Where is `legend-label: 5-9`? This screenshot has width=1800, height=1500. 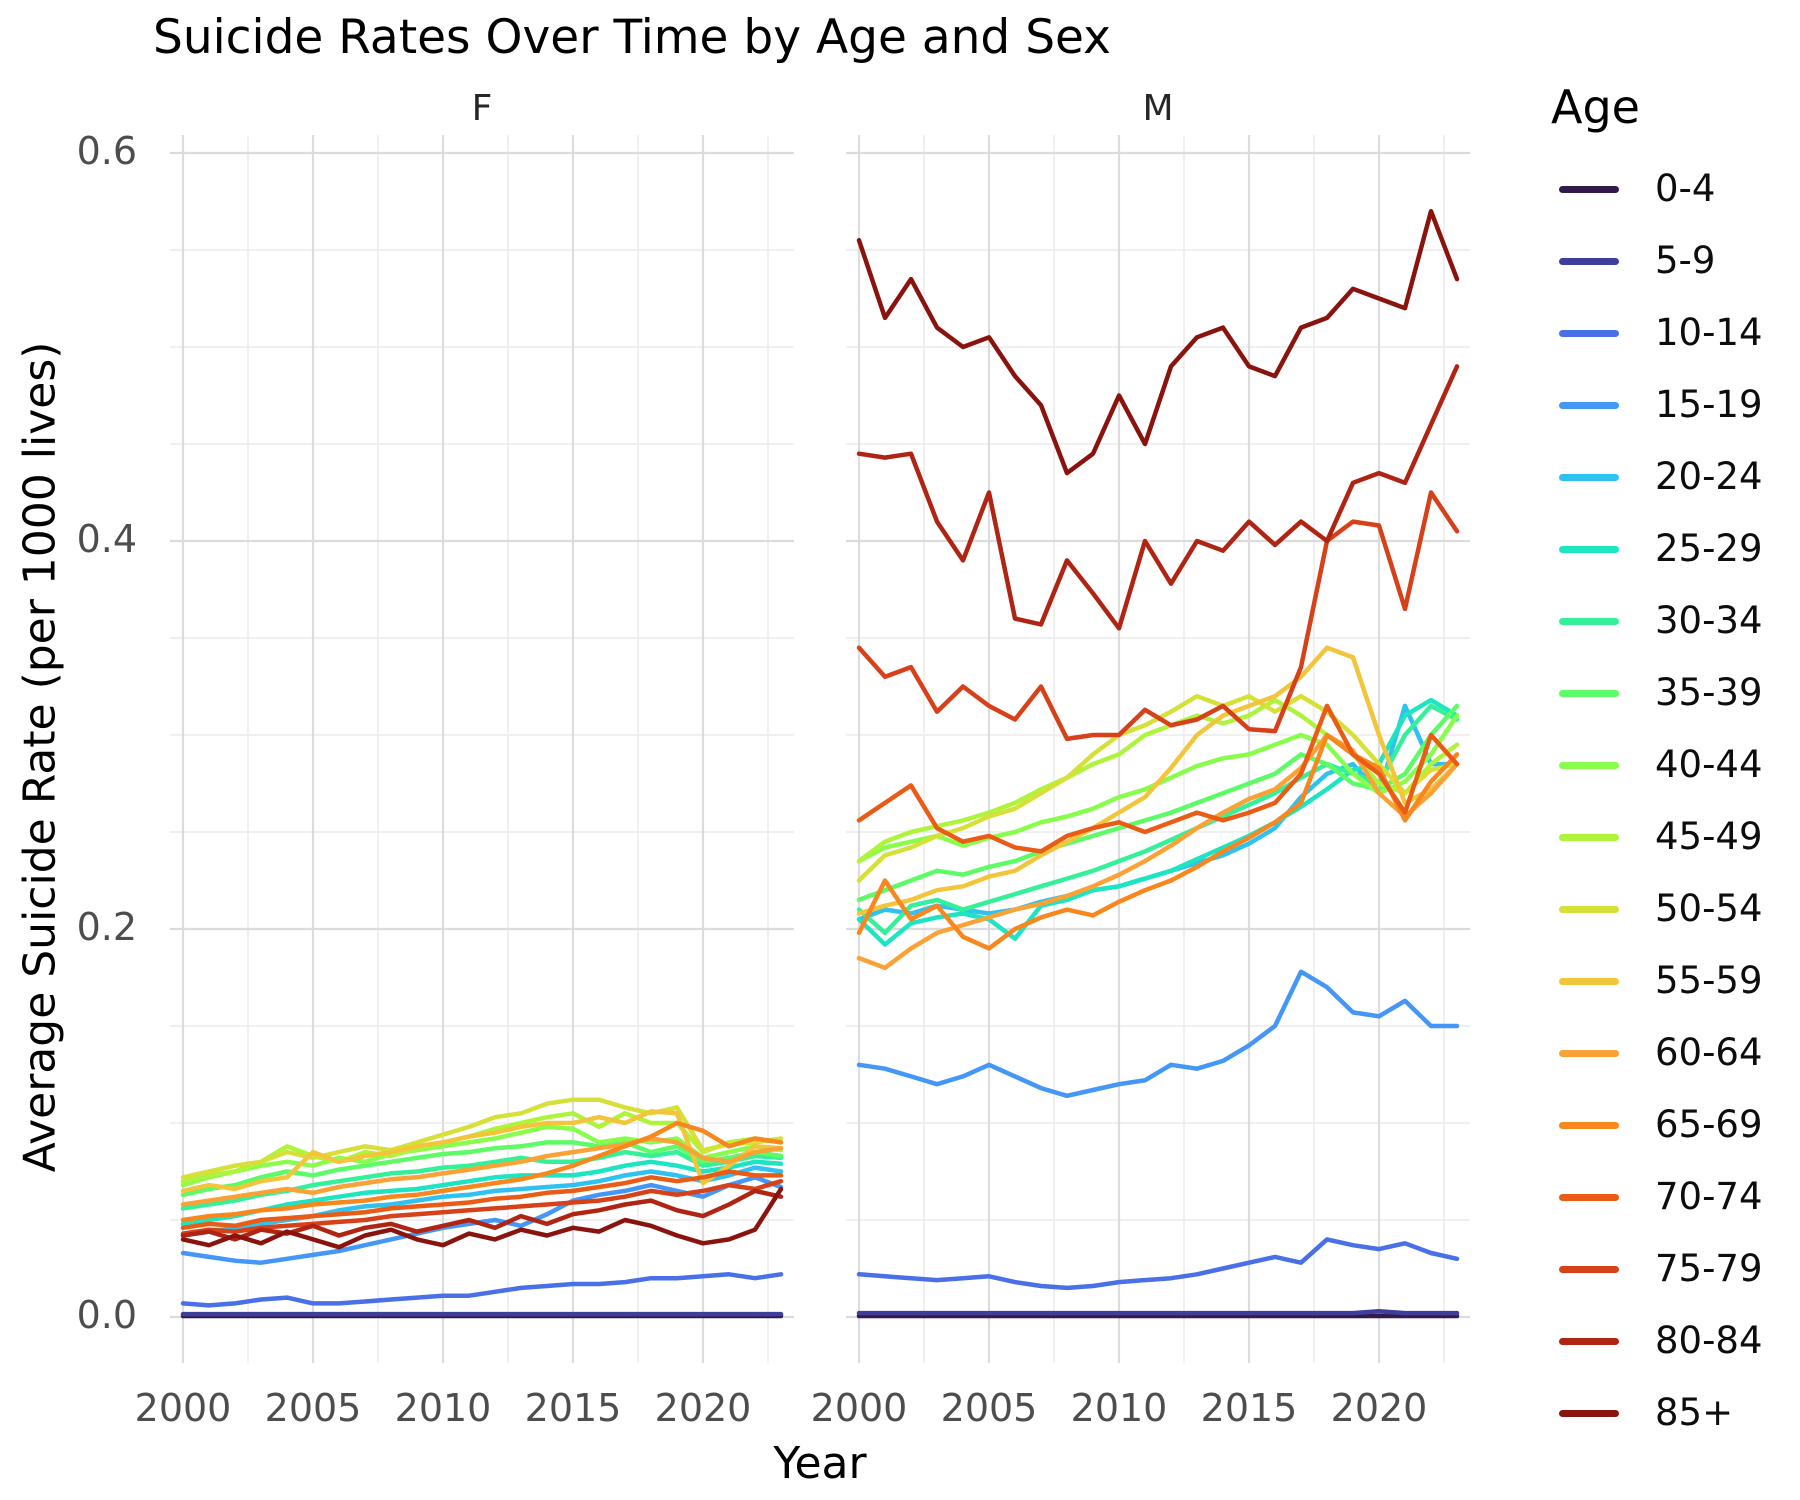 legend-label: 5-9 is located at coordinates (1685, 260).